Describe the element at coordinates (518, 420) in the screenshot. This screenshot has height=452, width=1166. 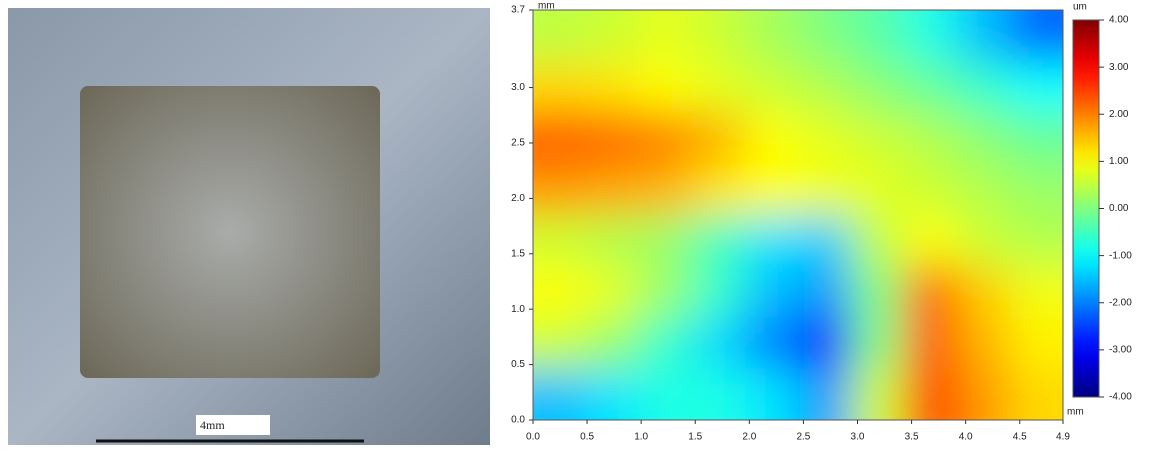
I see `y-tick-label: 0.0` at that location.